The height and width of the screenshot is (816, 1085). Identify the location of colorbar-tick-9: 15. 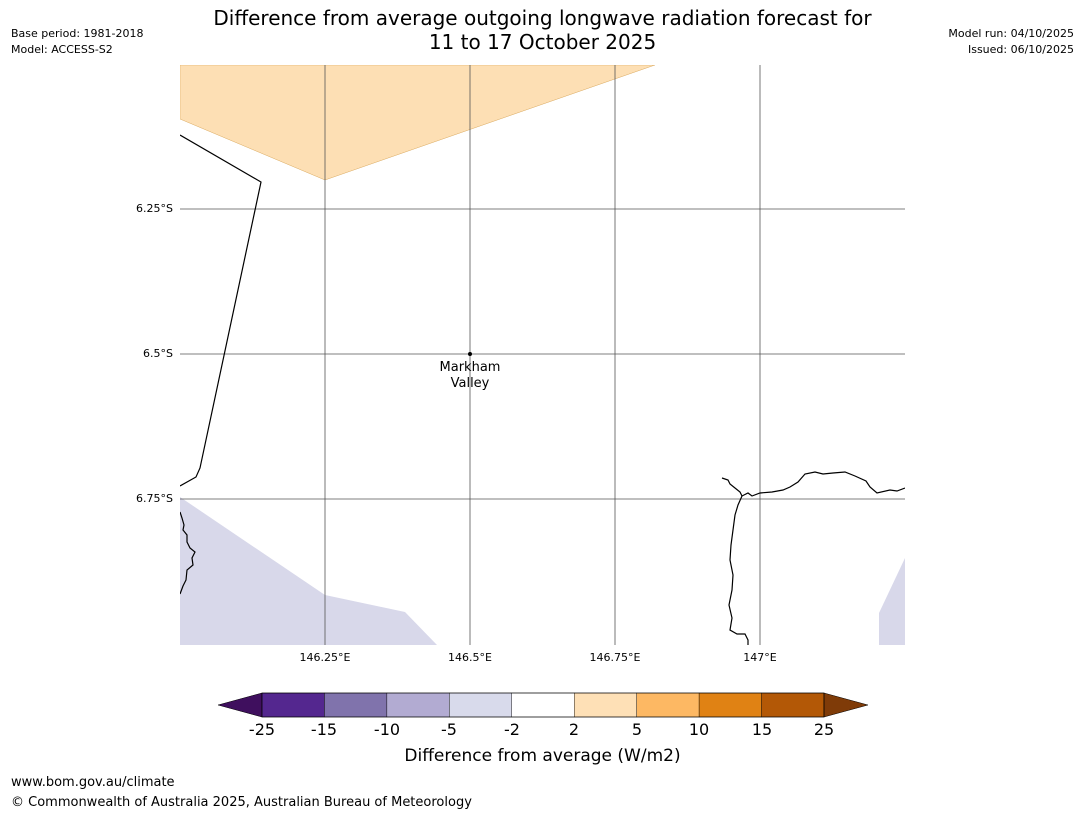
(762, 729).